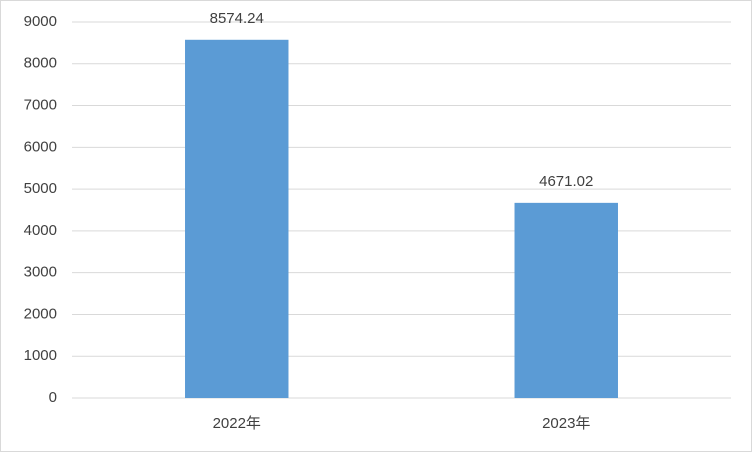 The width and height of the screenshot is (752, 452). I want to click on y-tick-label: 6000, so click(40, 146).